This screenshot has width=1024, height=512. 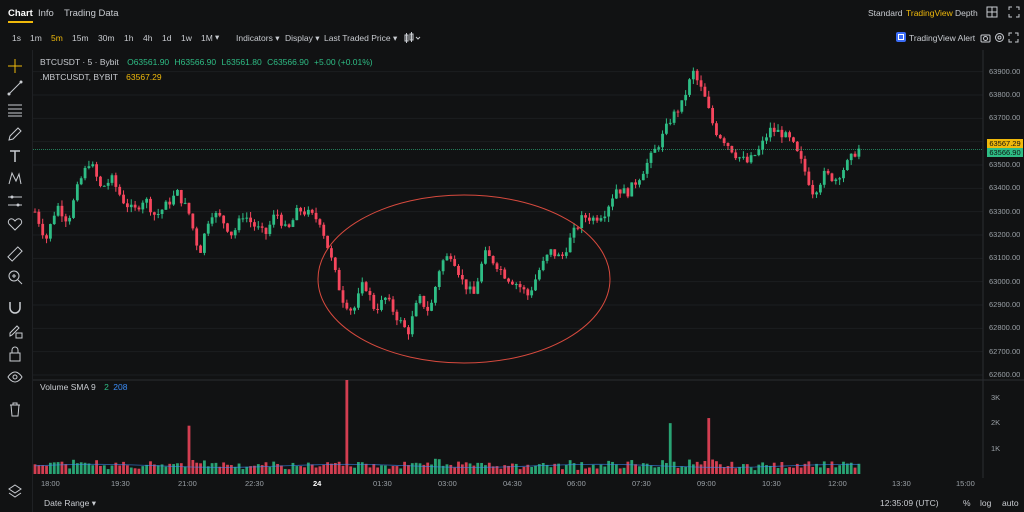 I want to click on crosshair-icon, so click(x=15, y=66).